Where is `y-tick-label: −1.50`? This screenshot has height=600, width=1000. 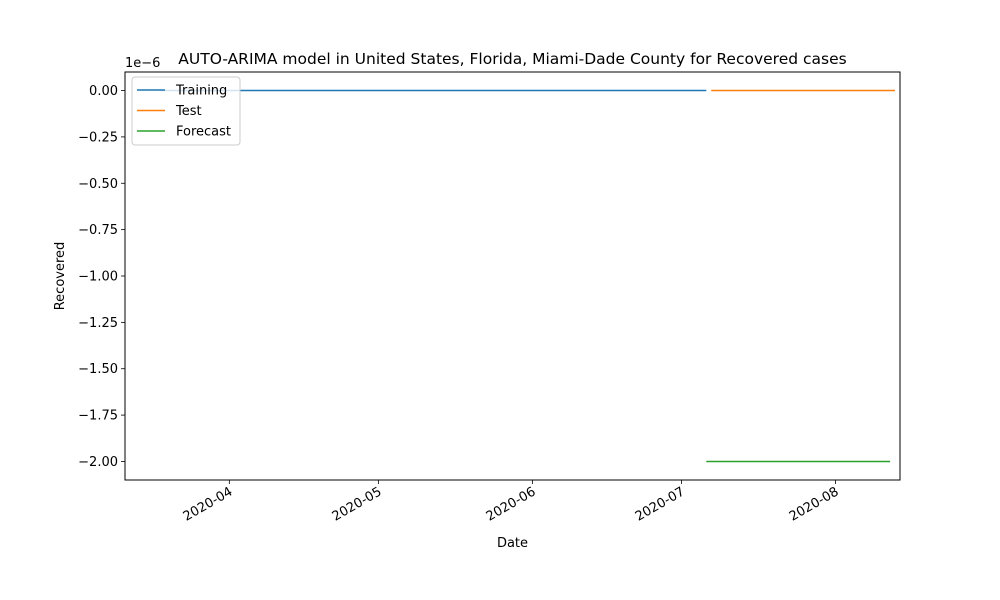 y-tick-label: −1.50 is located at coordinates (98, 369).